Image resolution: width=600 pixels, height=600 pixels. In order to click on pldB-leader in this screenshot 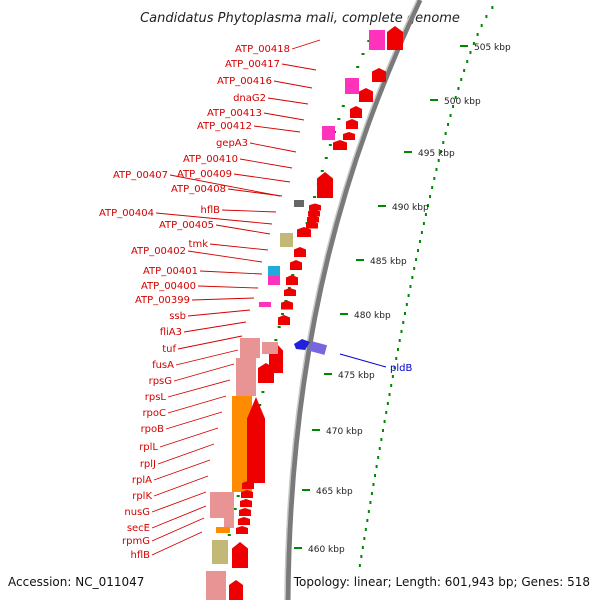, I will do `click(363, 360)`.